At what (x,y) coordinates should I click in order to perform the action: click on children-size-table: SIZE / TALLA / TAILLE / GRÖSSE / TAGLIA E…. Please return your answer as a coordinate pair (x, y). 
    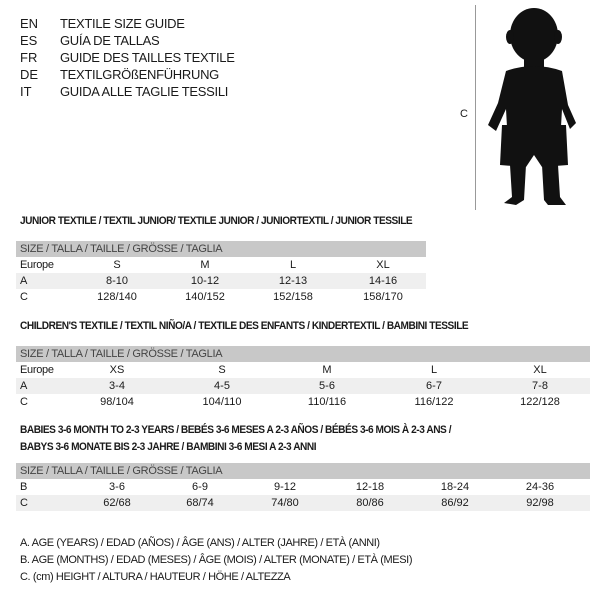
    Looking at the image, I should click on (303, 378).